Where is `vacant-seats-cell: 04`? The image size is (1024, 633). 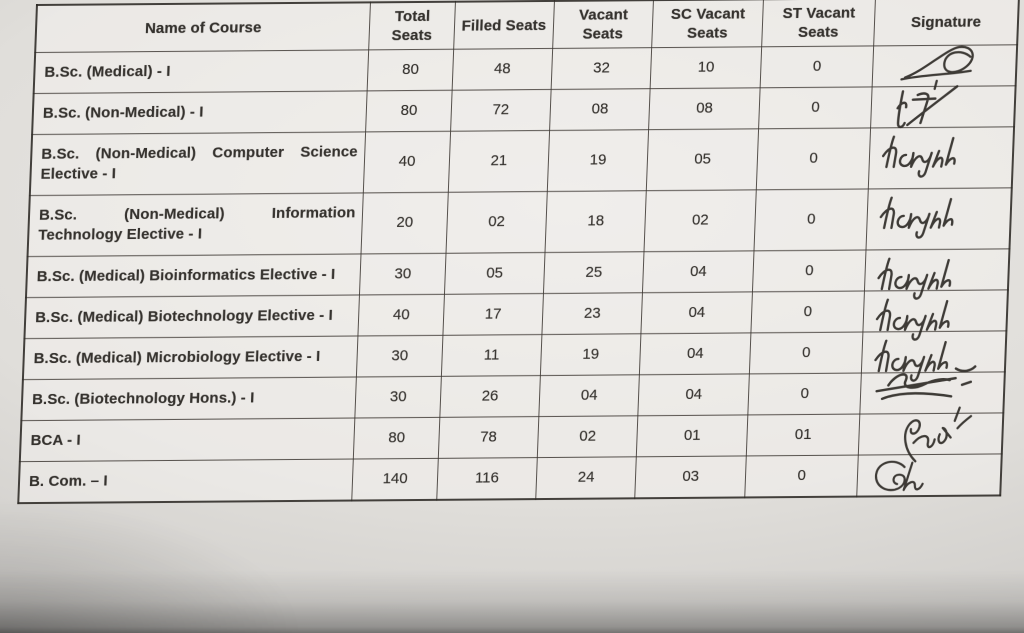
vacant-seats-cell: 04 is located at coordinates (589, 395).